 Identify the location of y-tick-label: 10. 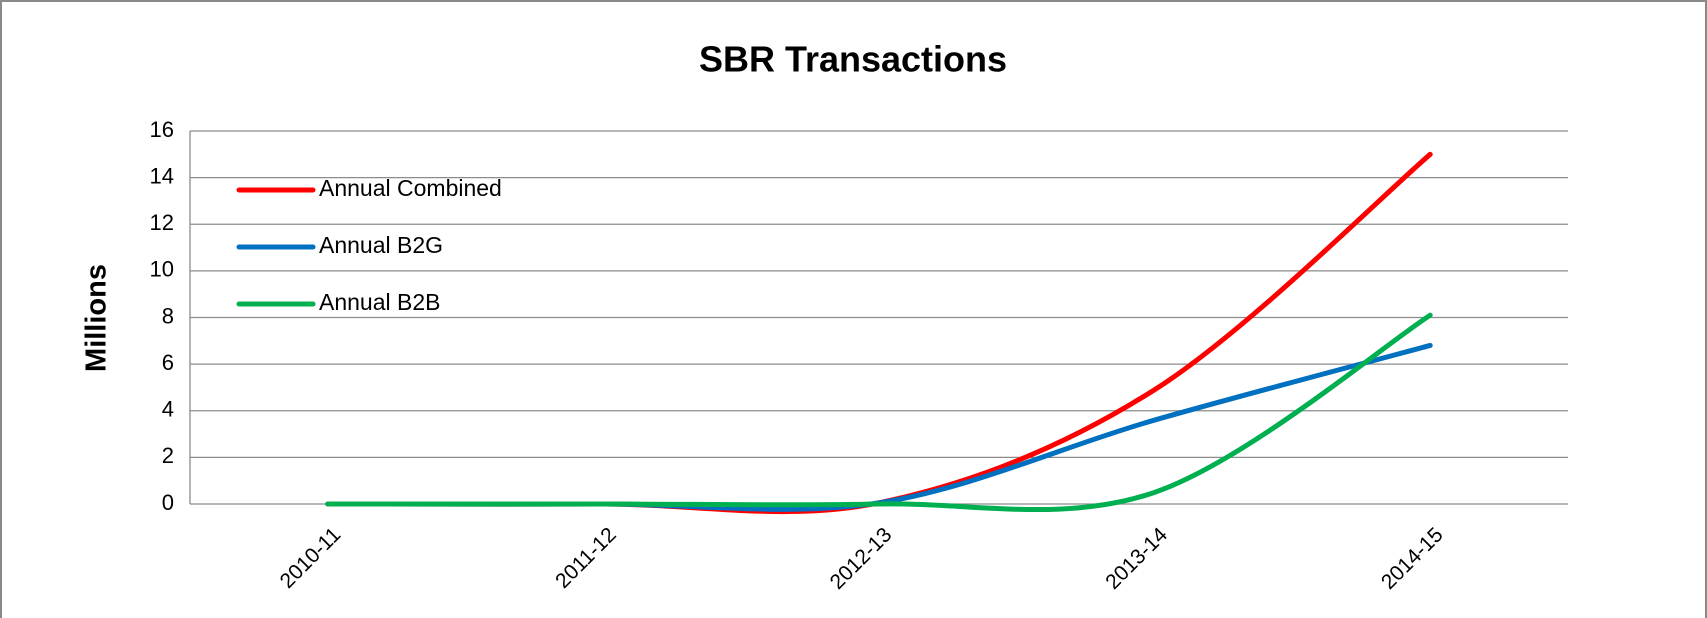
(162, 269).